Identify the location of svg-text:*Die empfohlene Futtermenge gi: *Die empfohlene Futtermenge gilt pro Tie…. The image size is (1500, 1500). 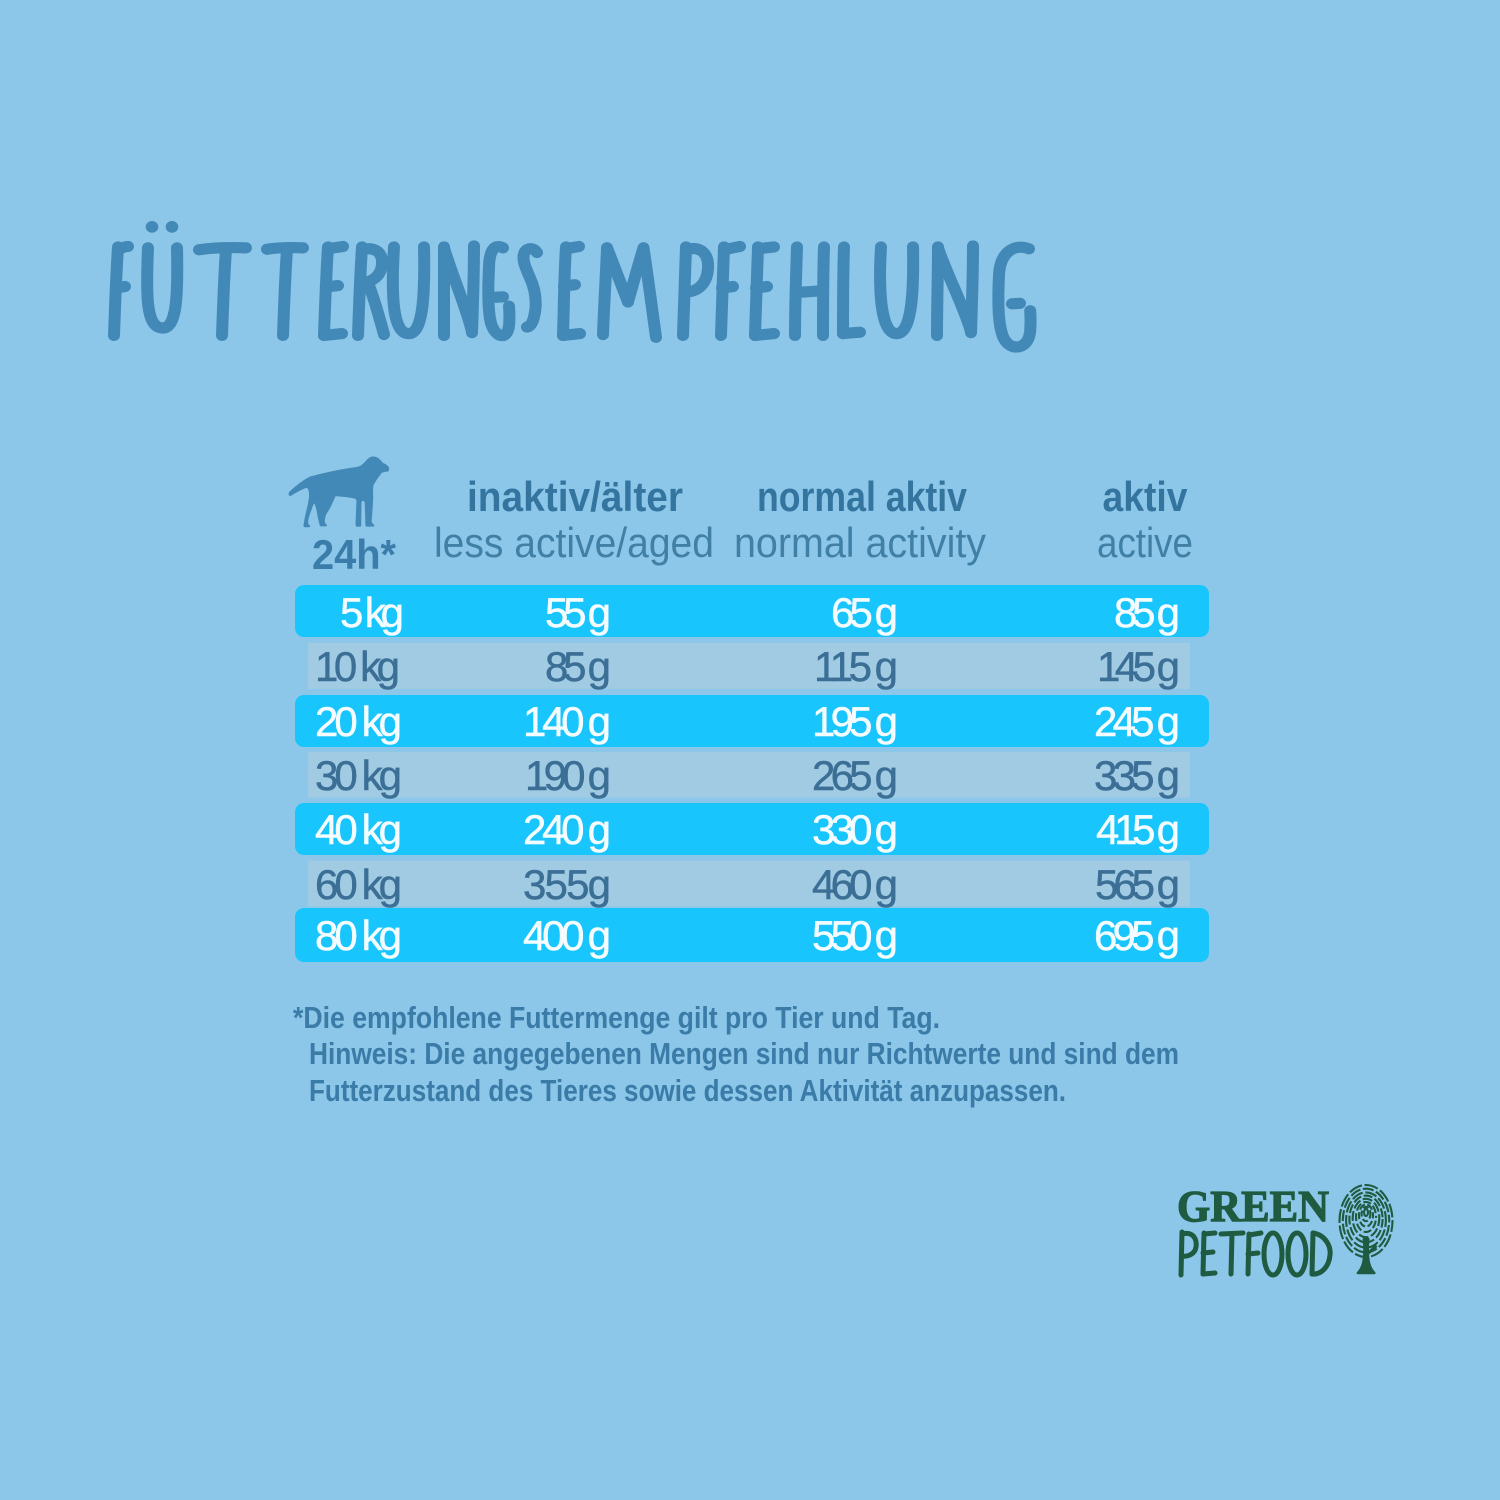
(616, 1017).